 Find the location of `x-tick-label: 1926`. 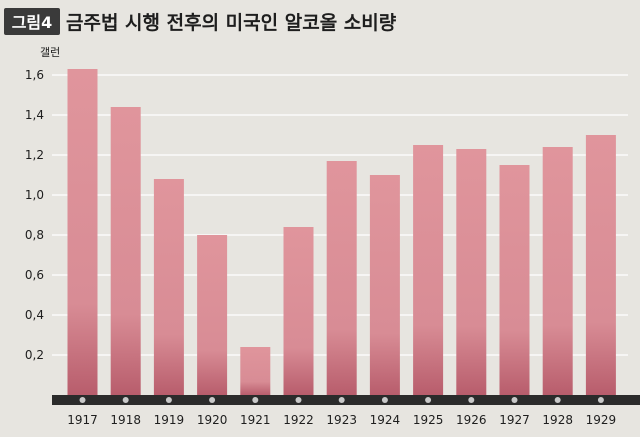

x-tick-label: 1926 is located at coordinates (471, 420).